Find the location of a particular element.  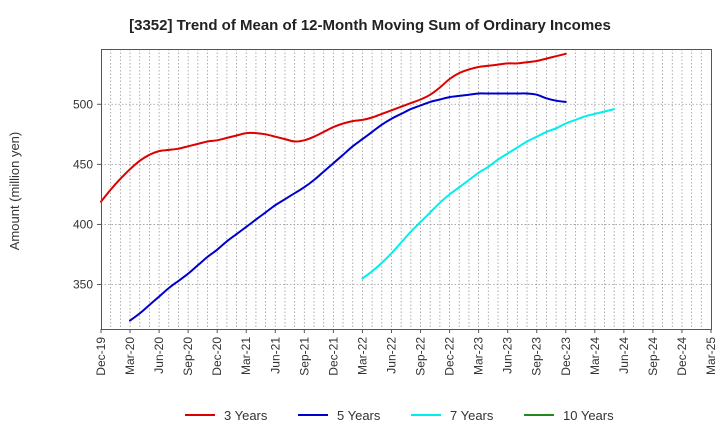

y-tick-label: 450 is located at coordinates (83, 164).